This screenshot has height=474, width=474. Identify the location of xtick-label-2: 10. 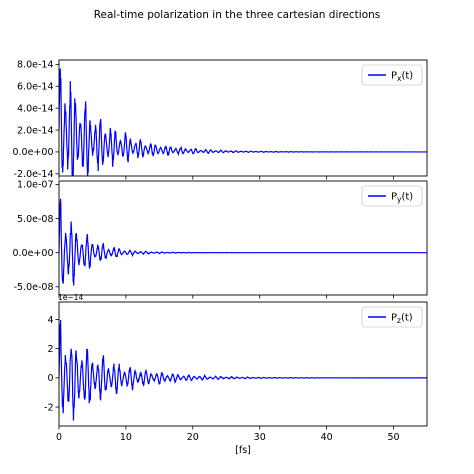
(126, 437).